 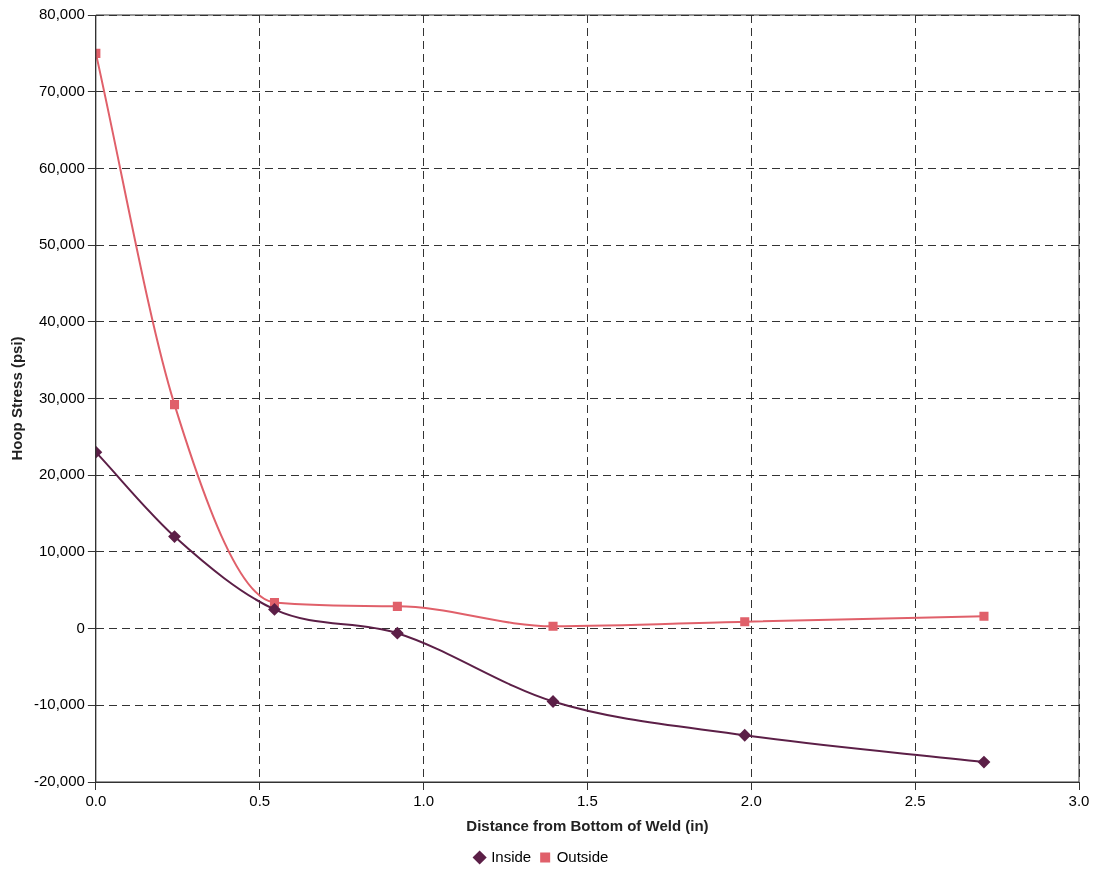 What do you see at coordinates (424, 801) in the screenshot?
I see `x-tick-label: 1.0` at bounding box center [424, 801].